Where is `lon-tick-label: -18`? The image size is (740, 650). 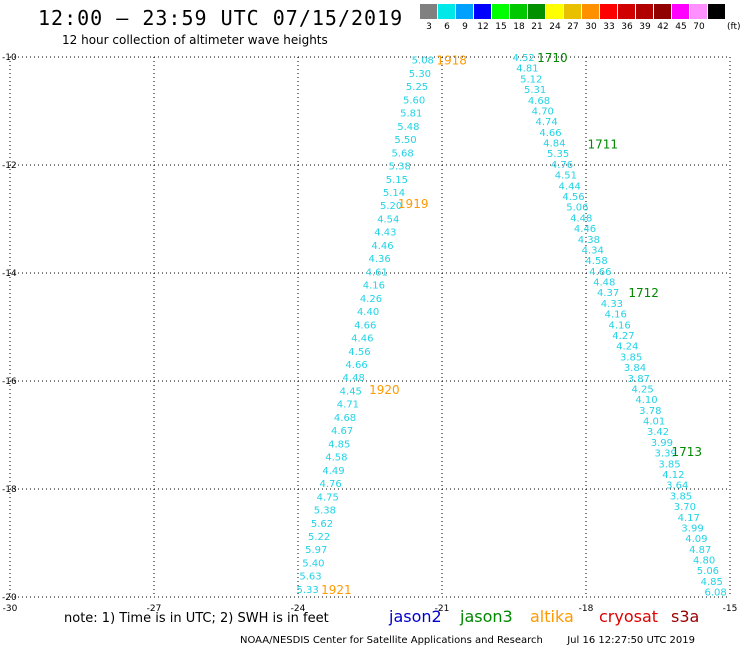 lon-tick-label: -18 is located at coordinates (586, 609).